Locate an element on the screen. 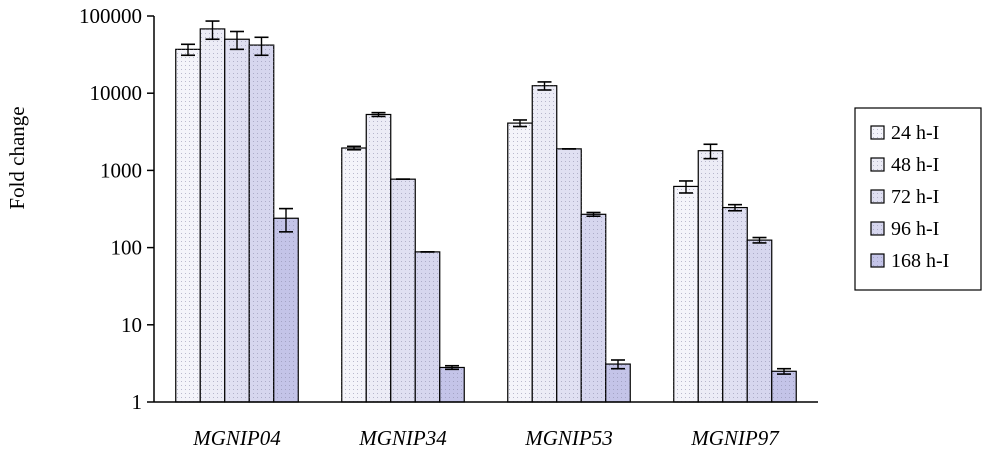 This screenshot has width=986, height=456. y-tick-label: 1 is located at coordinates (137, 402).